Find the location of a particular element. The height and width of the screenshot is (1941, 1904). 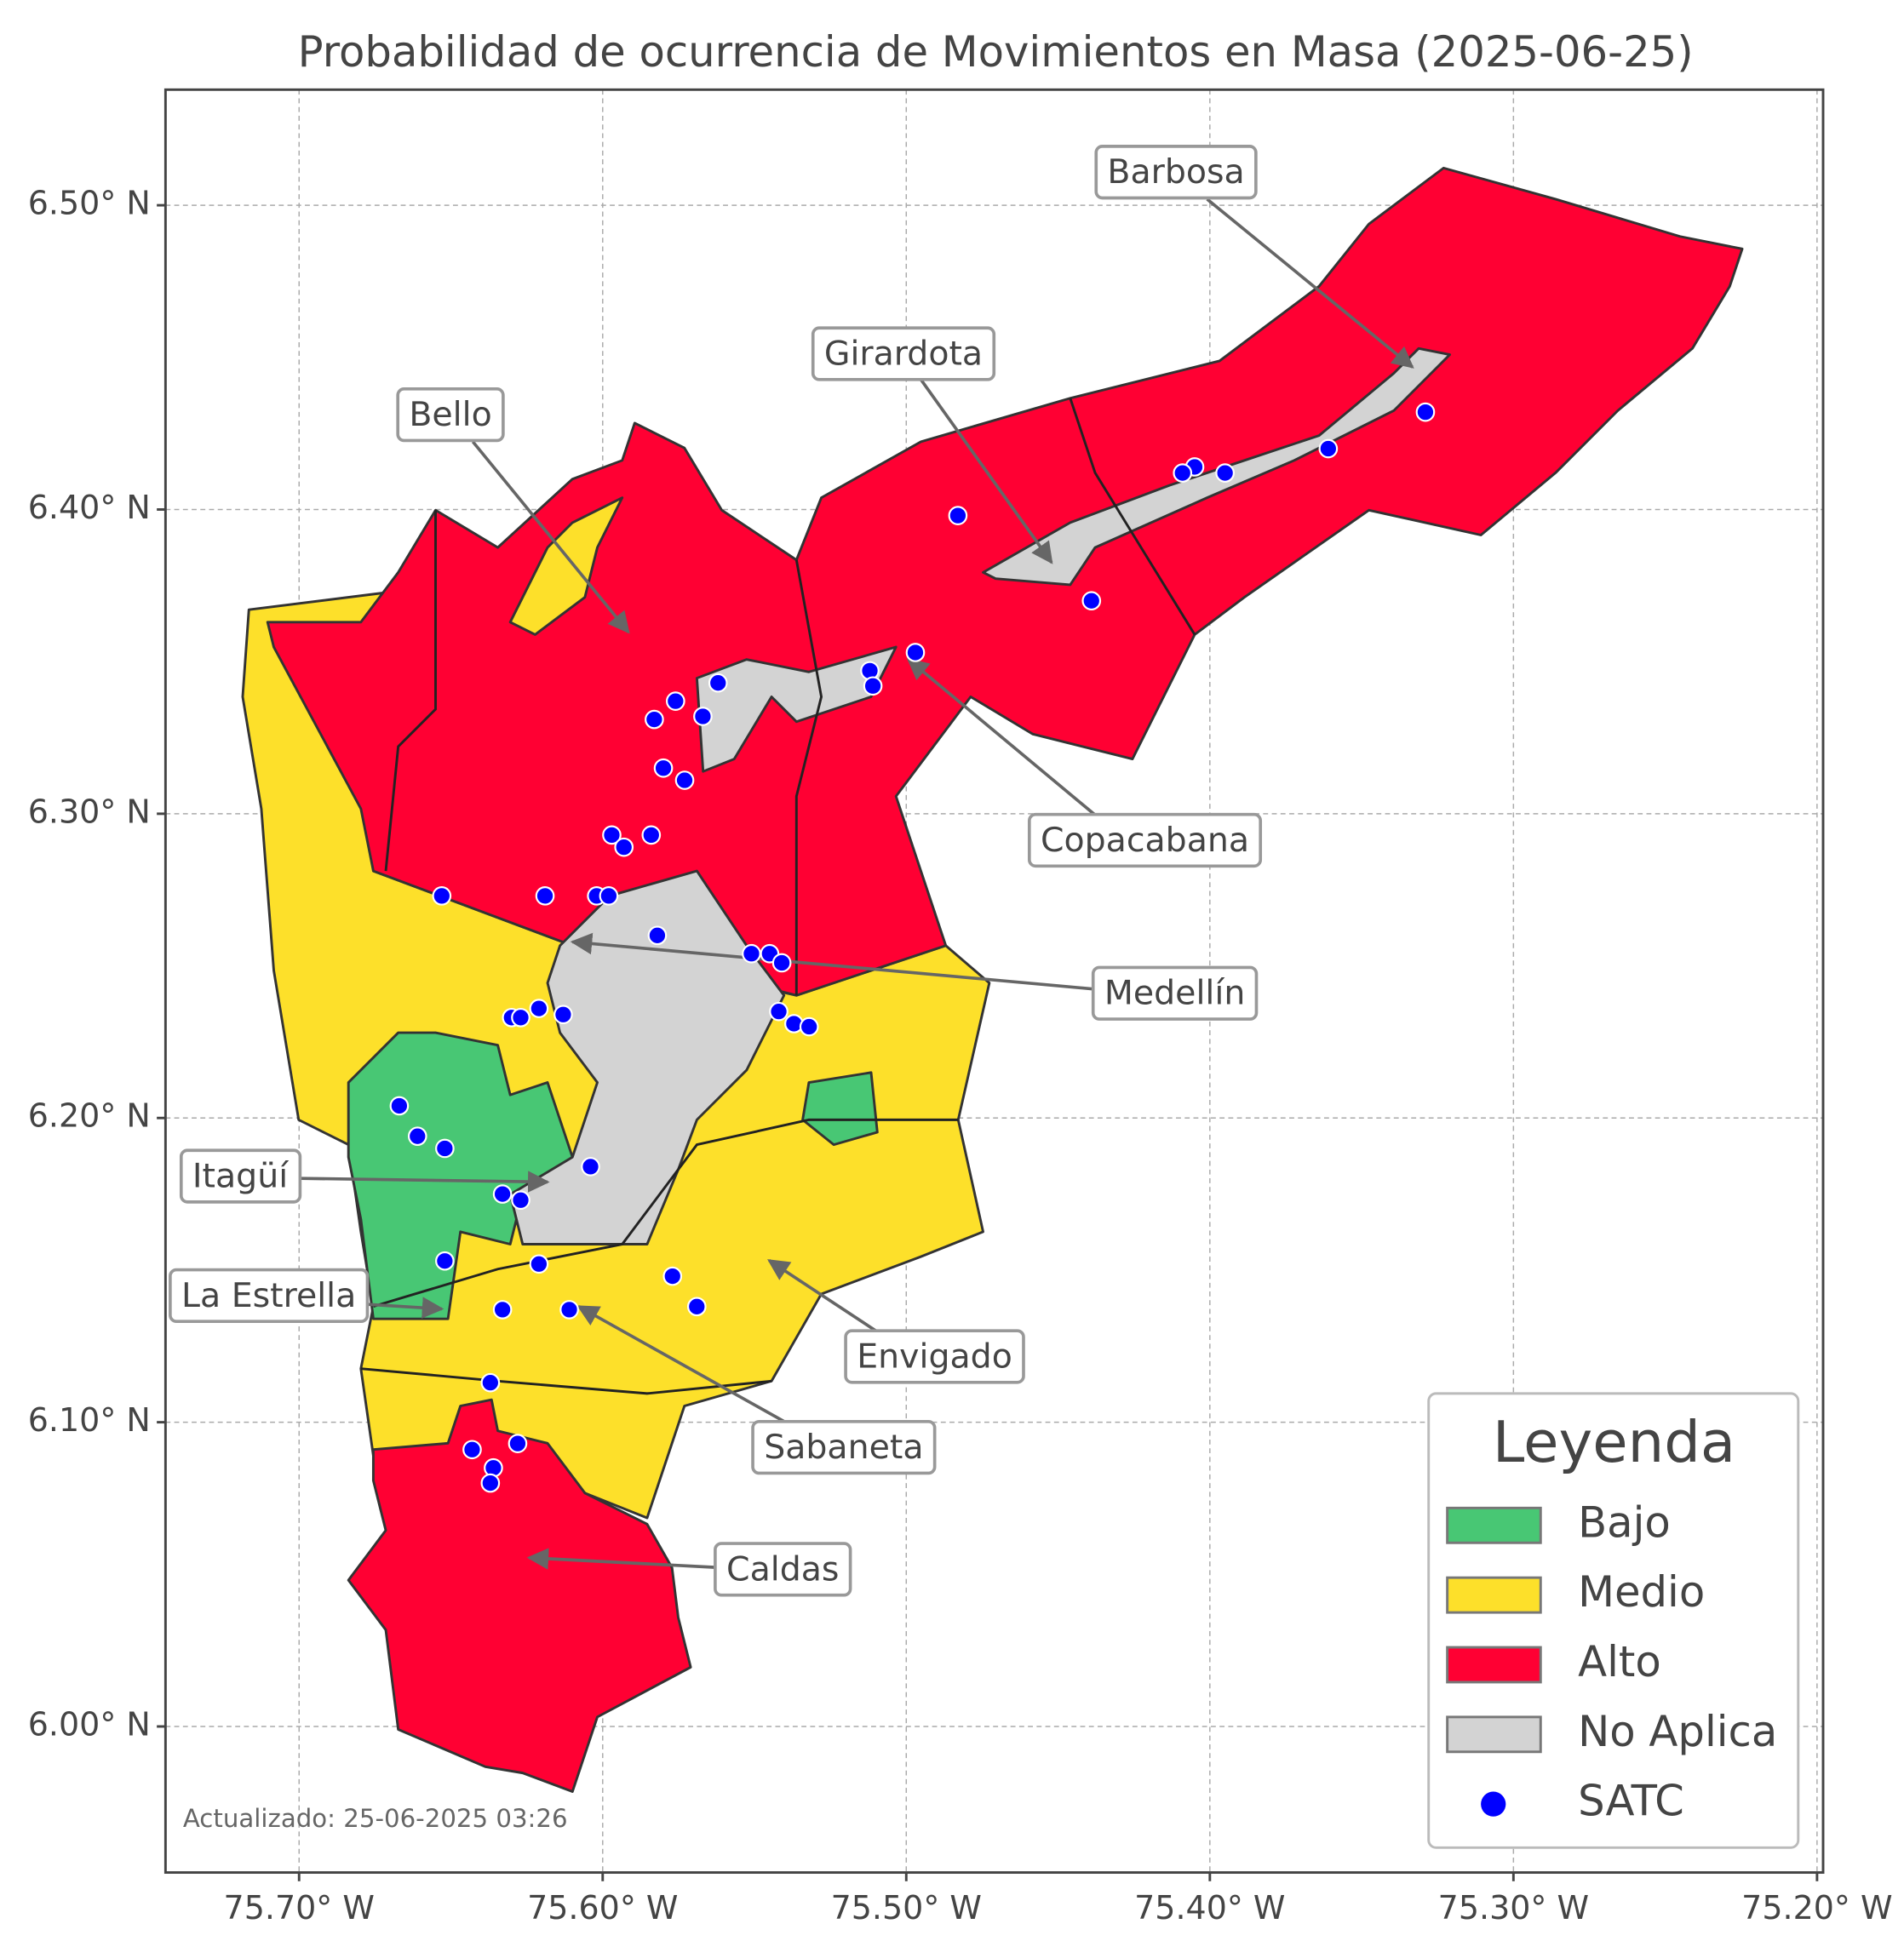

legend-label: Bajo is located at coordinates (1624, 1522).